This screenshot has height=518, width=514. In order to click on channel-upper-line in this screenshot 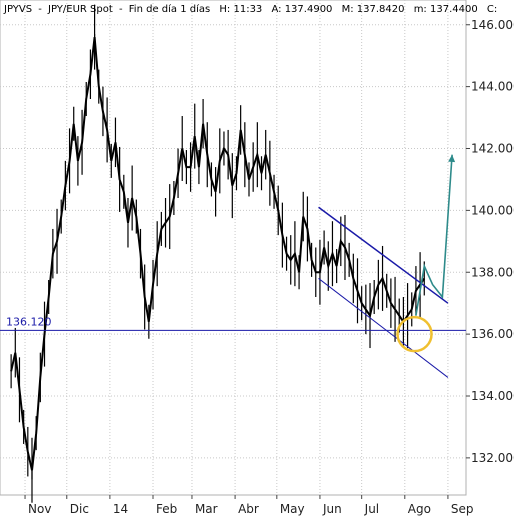, I will do `click(383, 255)`.